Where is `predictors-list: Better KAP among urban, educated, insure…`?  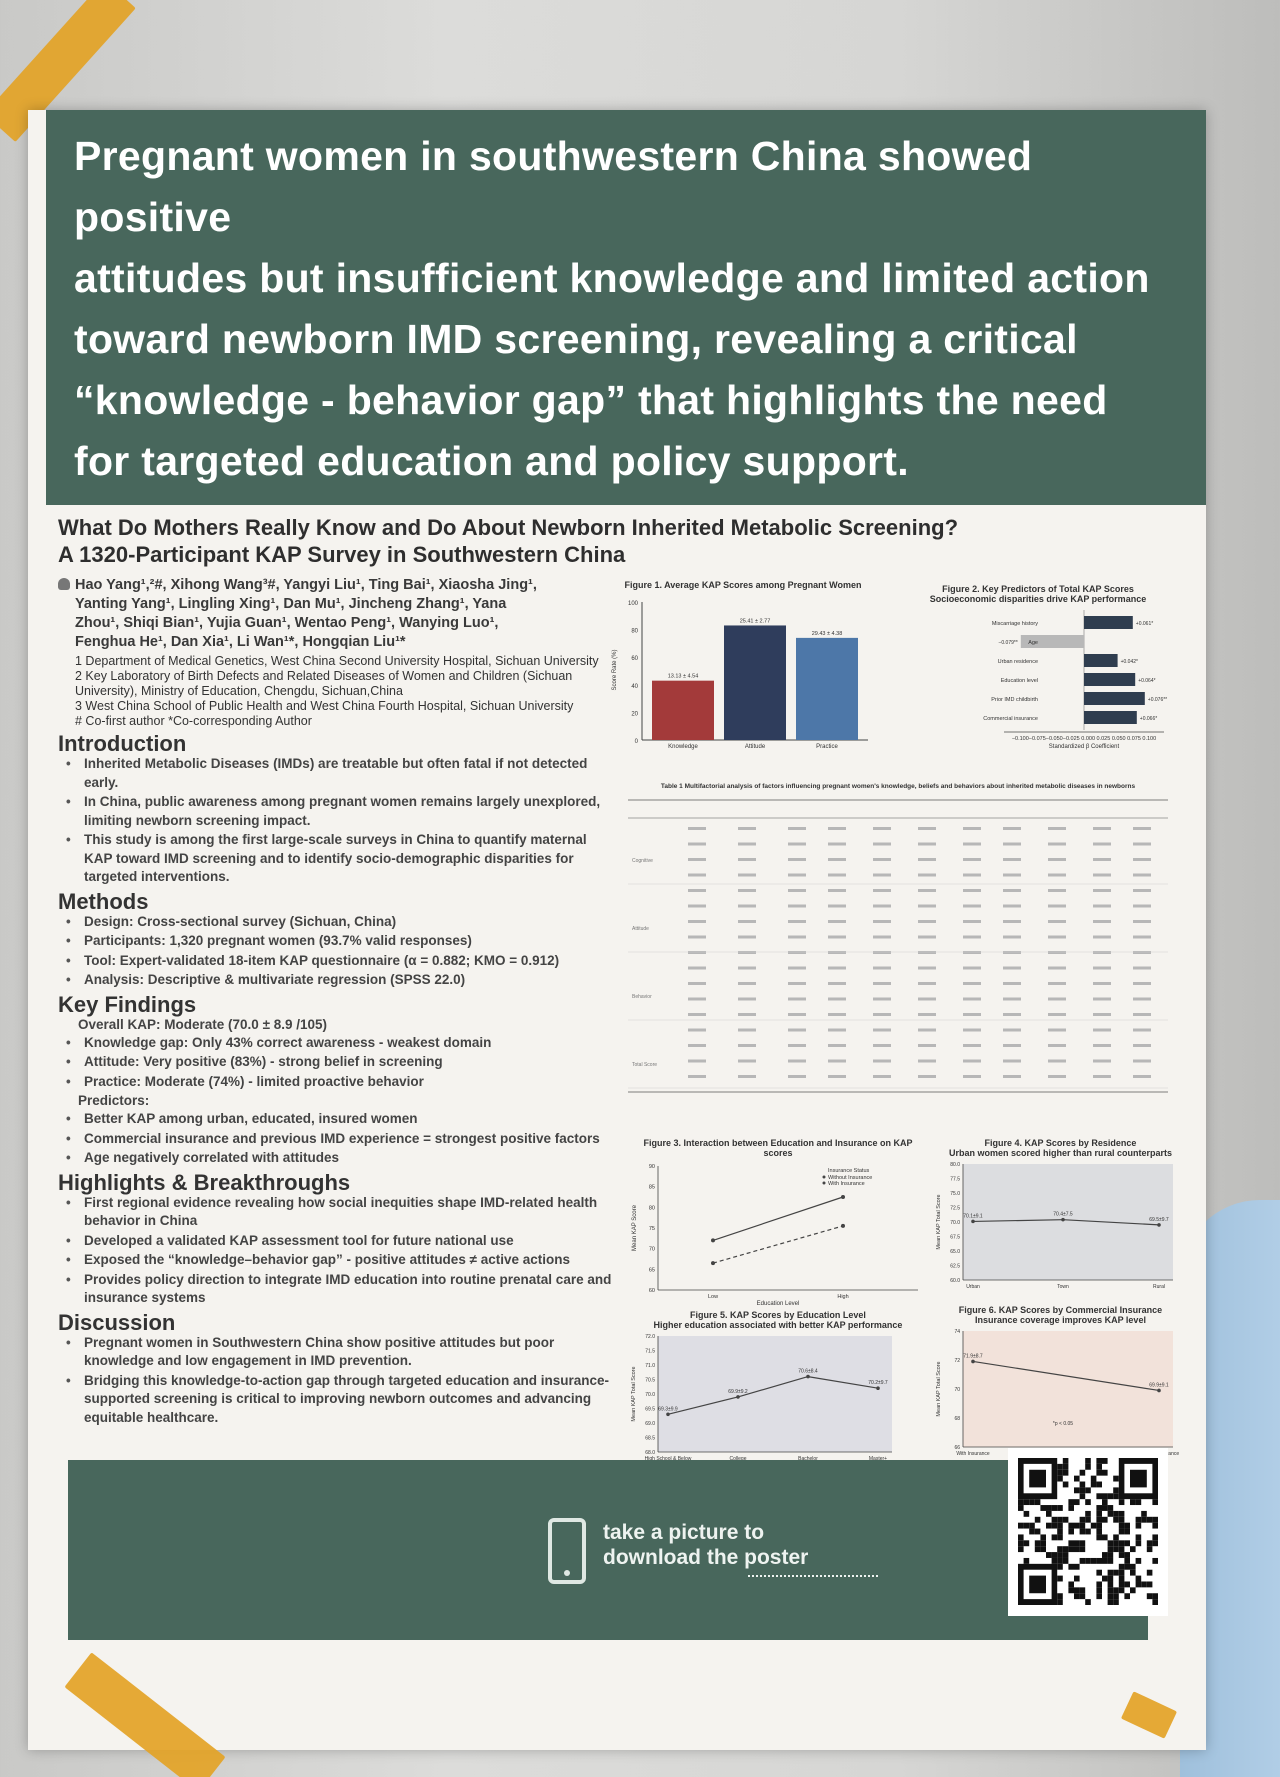 predictors-list: Better KAP among urban, educated, insure… is located at coordinates (338, 1139).